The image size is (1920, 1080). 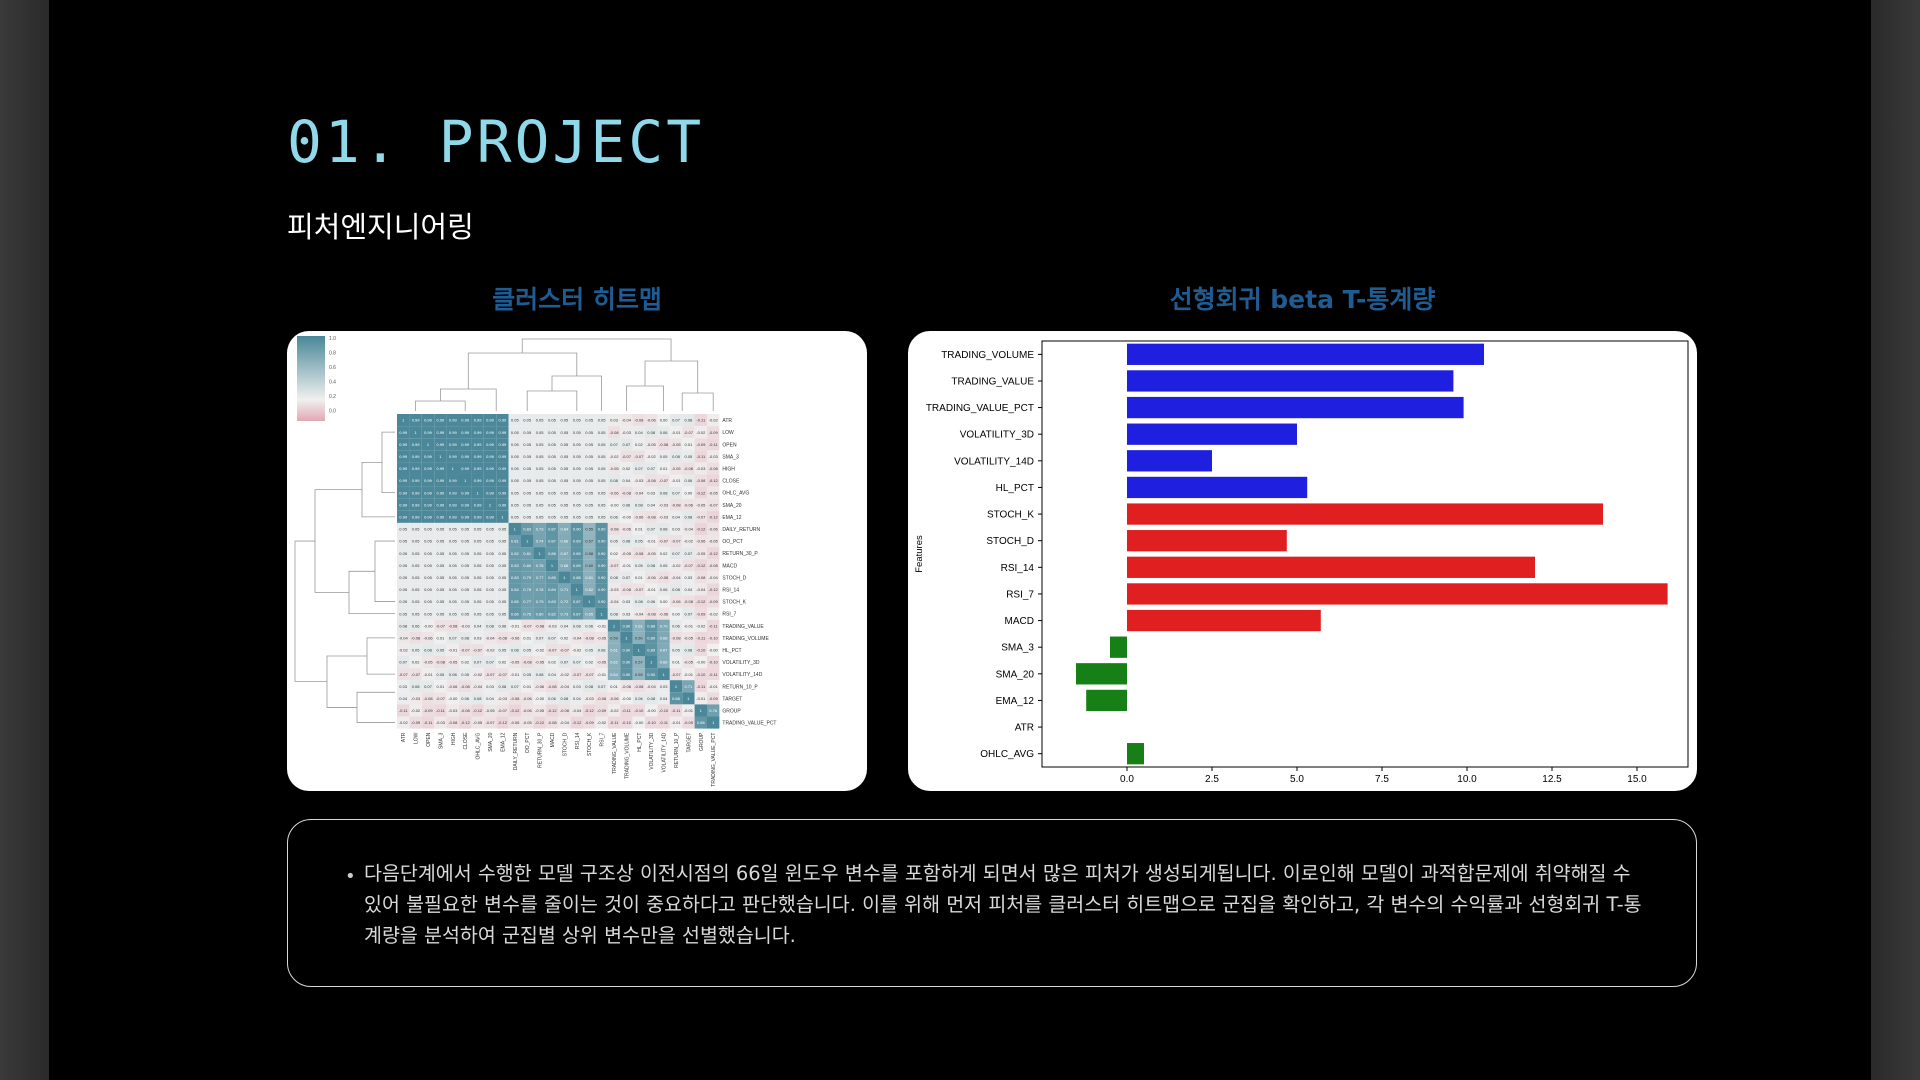 I want to click on cell-value: -0.12, so click(x=503, y=722).